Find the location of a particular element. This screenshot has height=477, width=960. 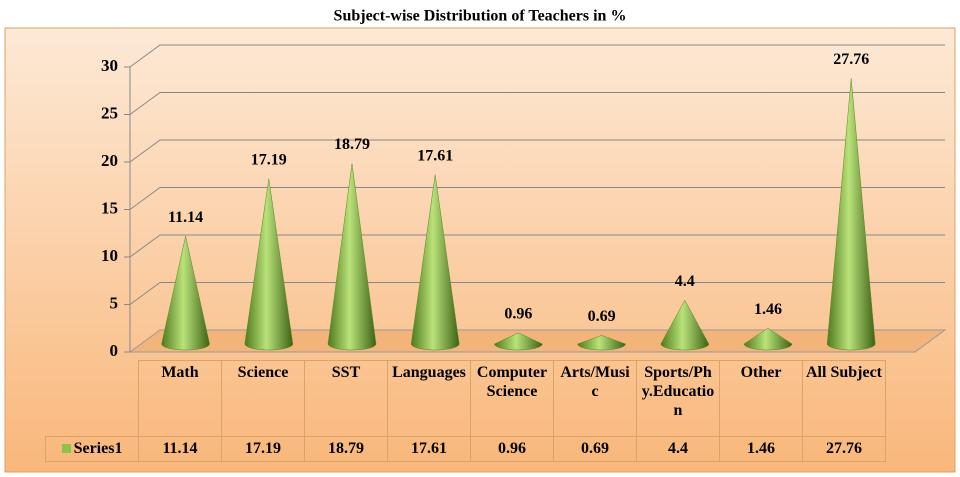

y-tick-label: 15 is located at coordinates (109, 207).